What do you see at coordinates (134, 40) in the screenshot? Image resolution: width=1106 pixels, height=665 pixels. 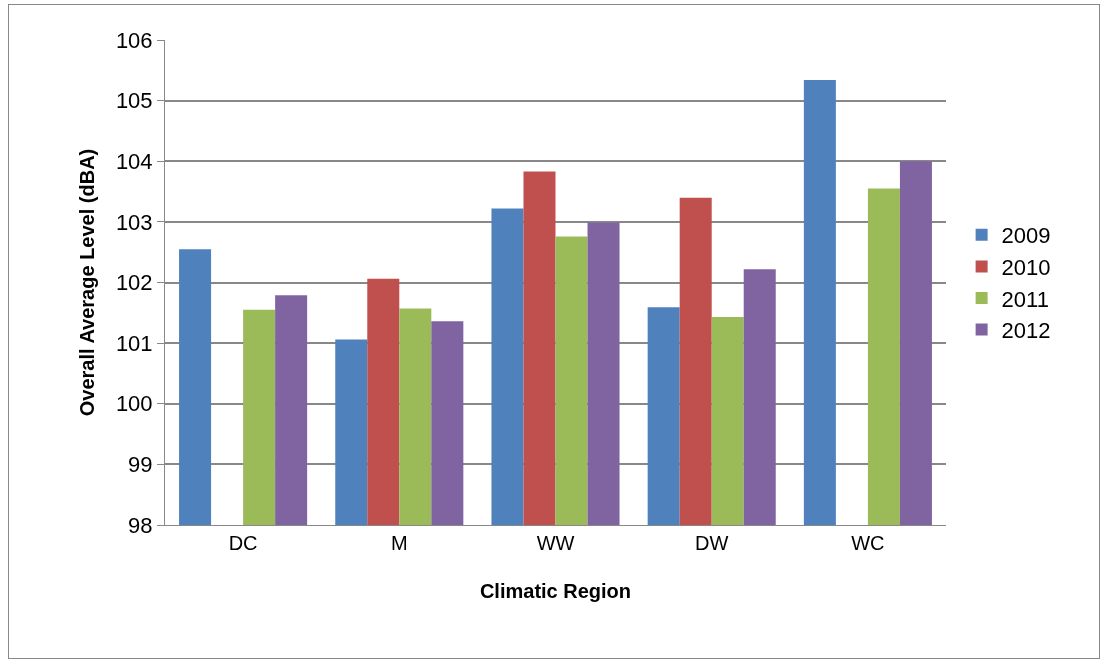 I see `y-tick-label: 106` at bounding box center [134, 40].